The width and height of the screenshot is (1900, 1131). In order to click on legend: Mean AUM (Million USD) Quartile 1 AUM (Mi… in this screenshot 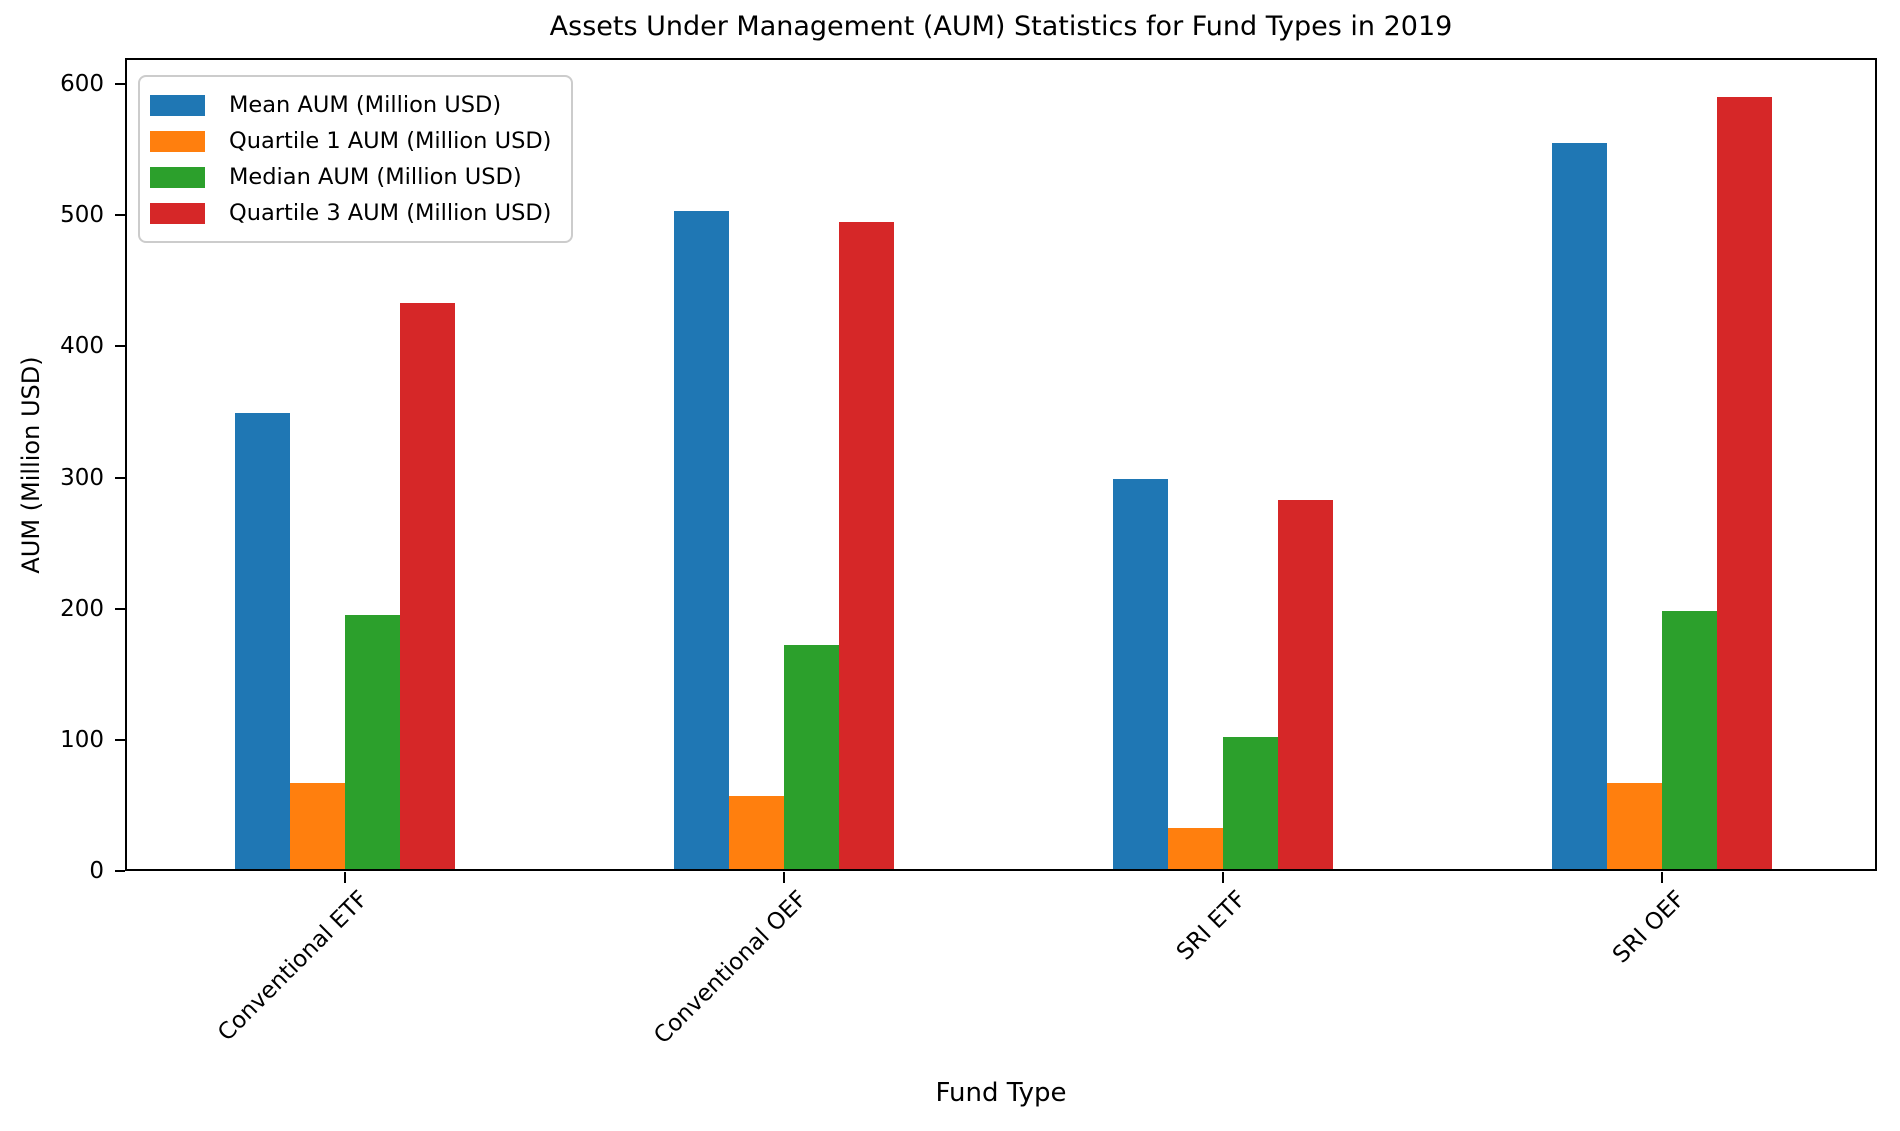, I will do `click(356, 159)`.